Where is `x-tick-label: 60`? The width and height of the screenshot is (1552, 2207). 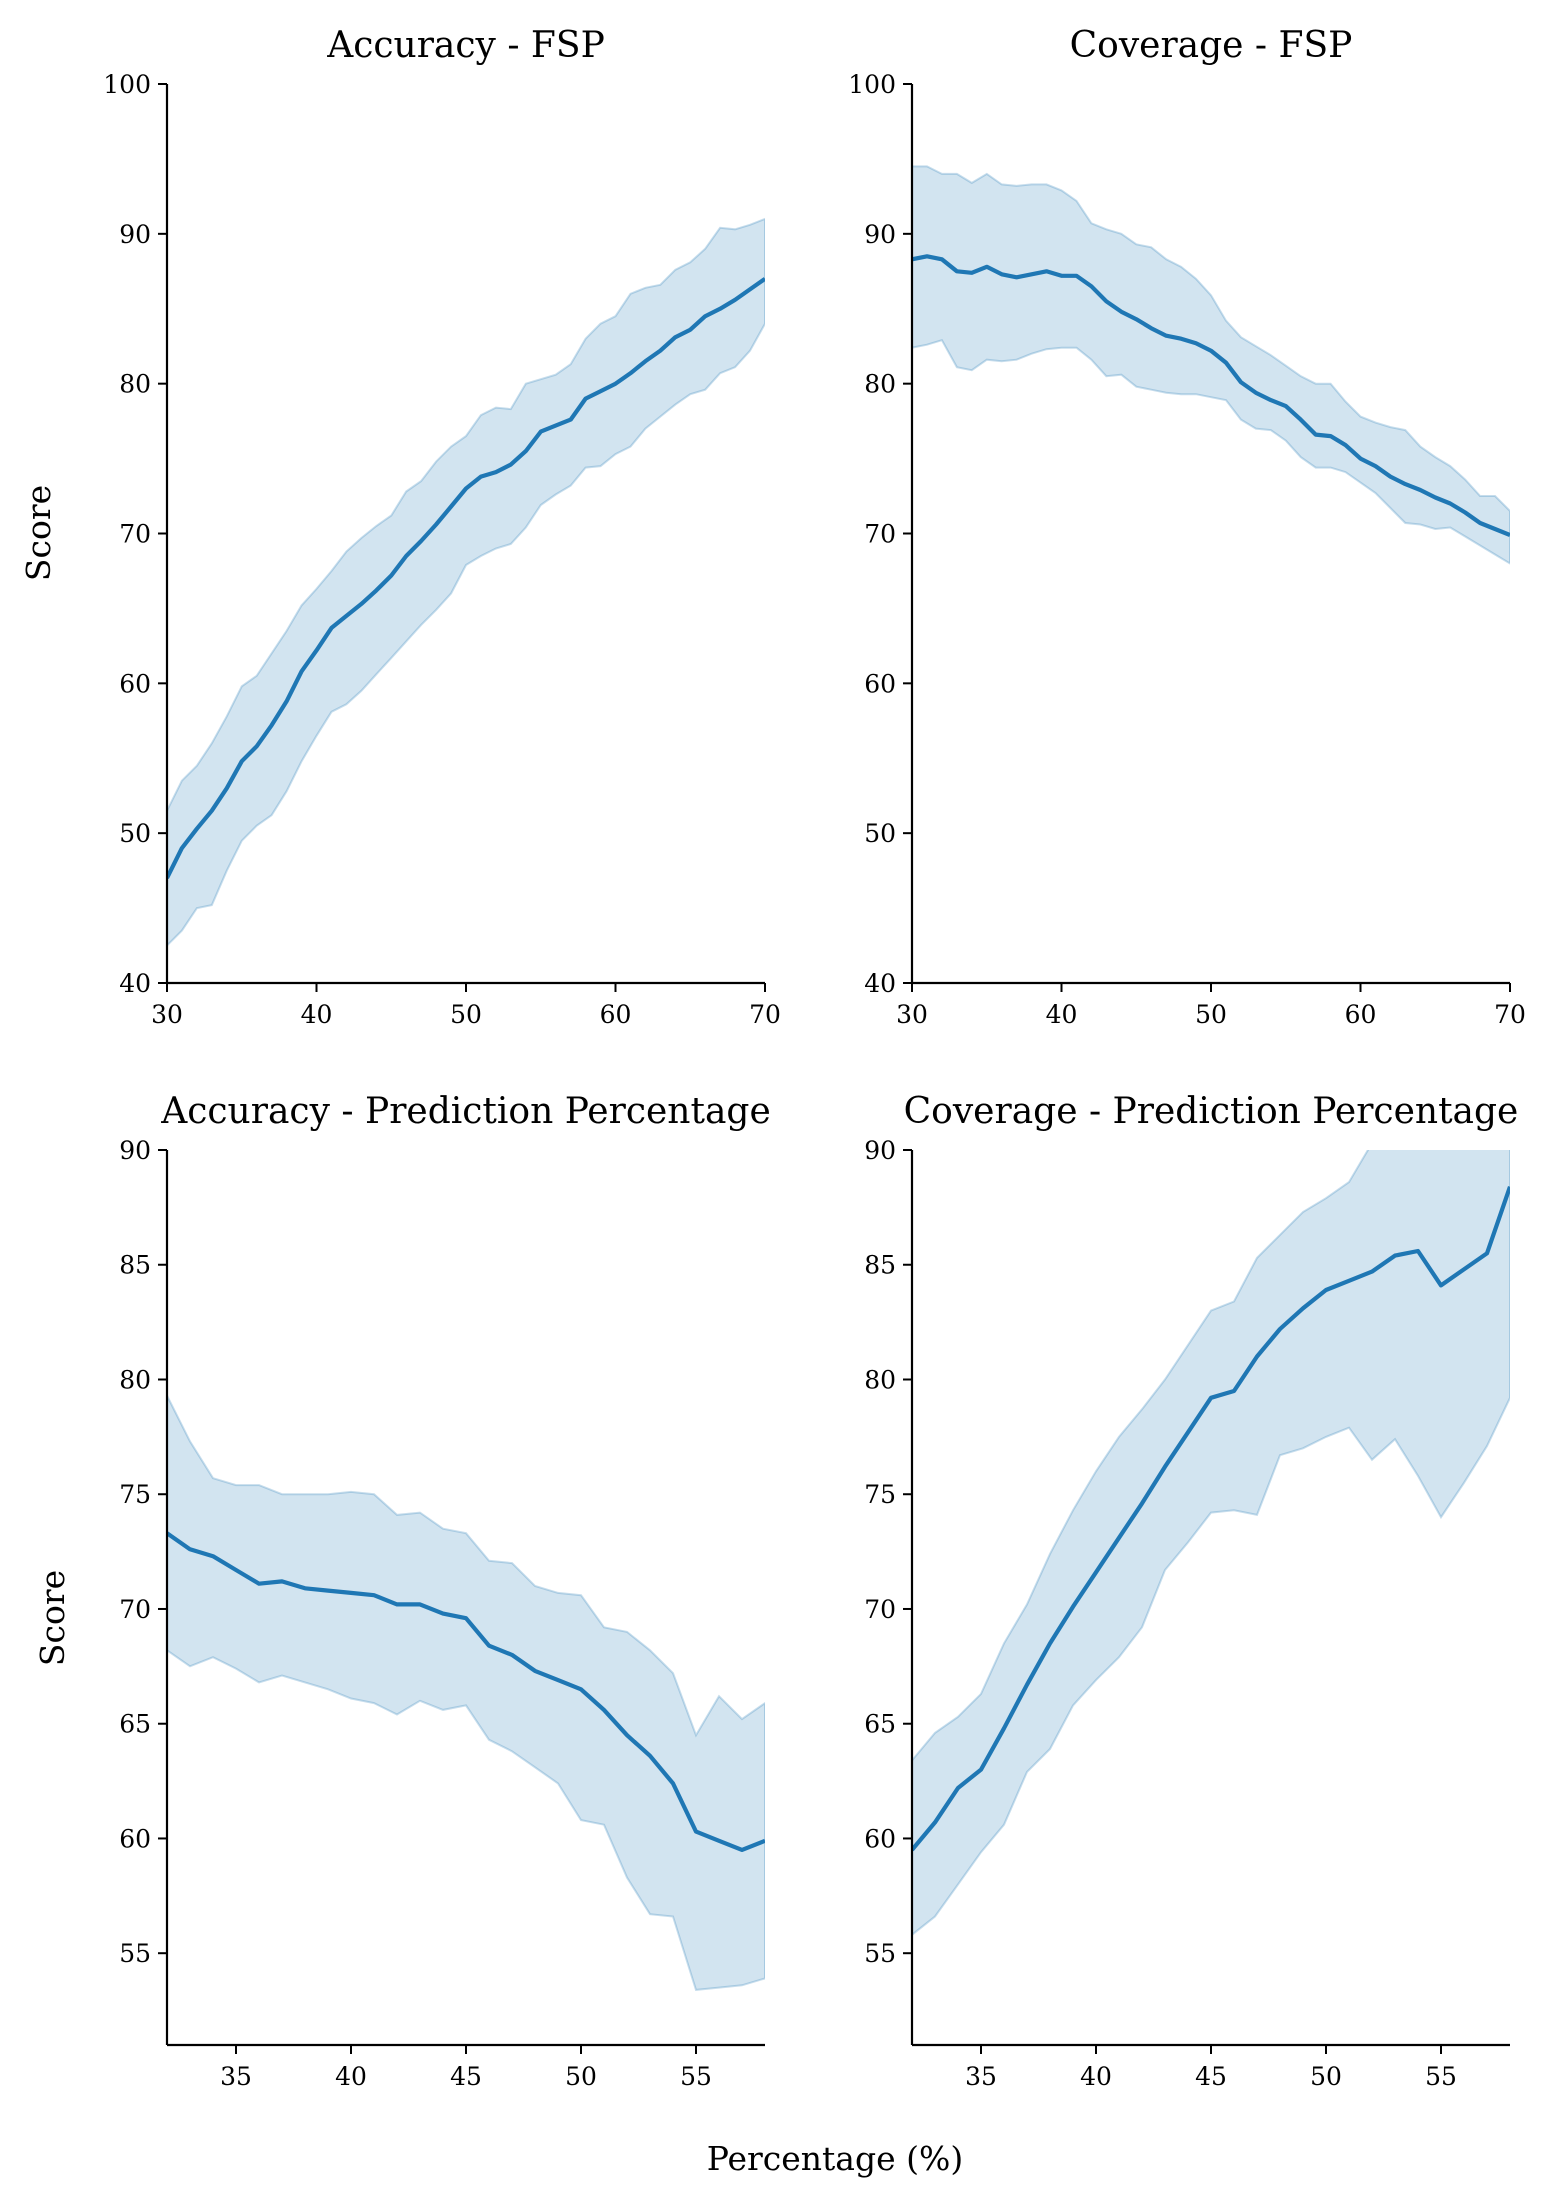
x-tick-label: 60 is located at coordinates (616, 1014).